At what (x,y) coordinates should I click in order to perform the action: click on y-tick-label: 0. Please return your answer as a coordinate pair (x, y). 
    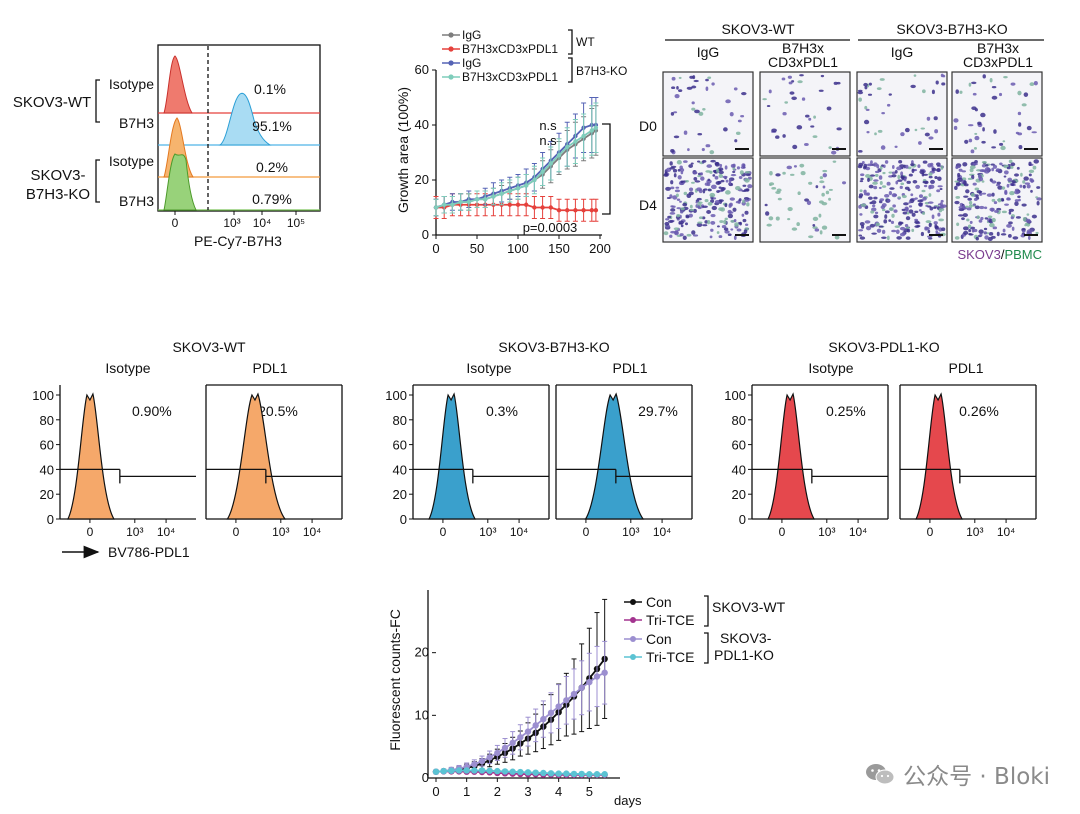
    Looking at the image, I should click on (50, 519).